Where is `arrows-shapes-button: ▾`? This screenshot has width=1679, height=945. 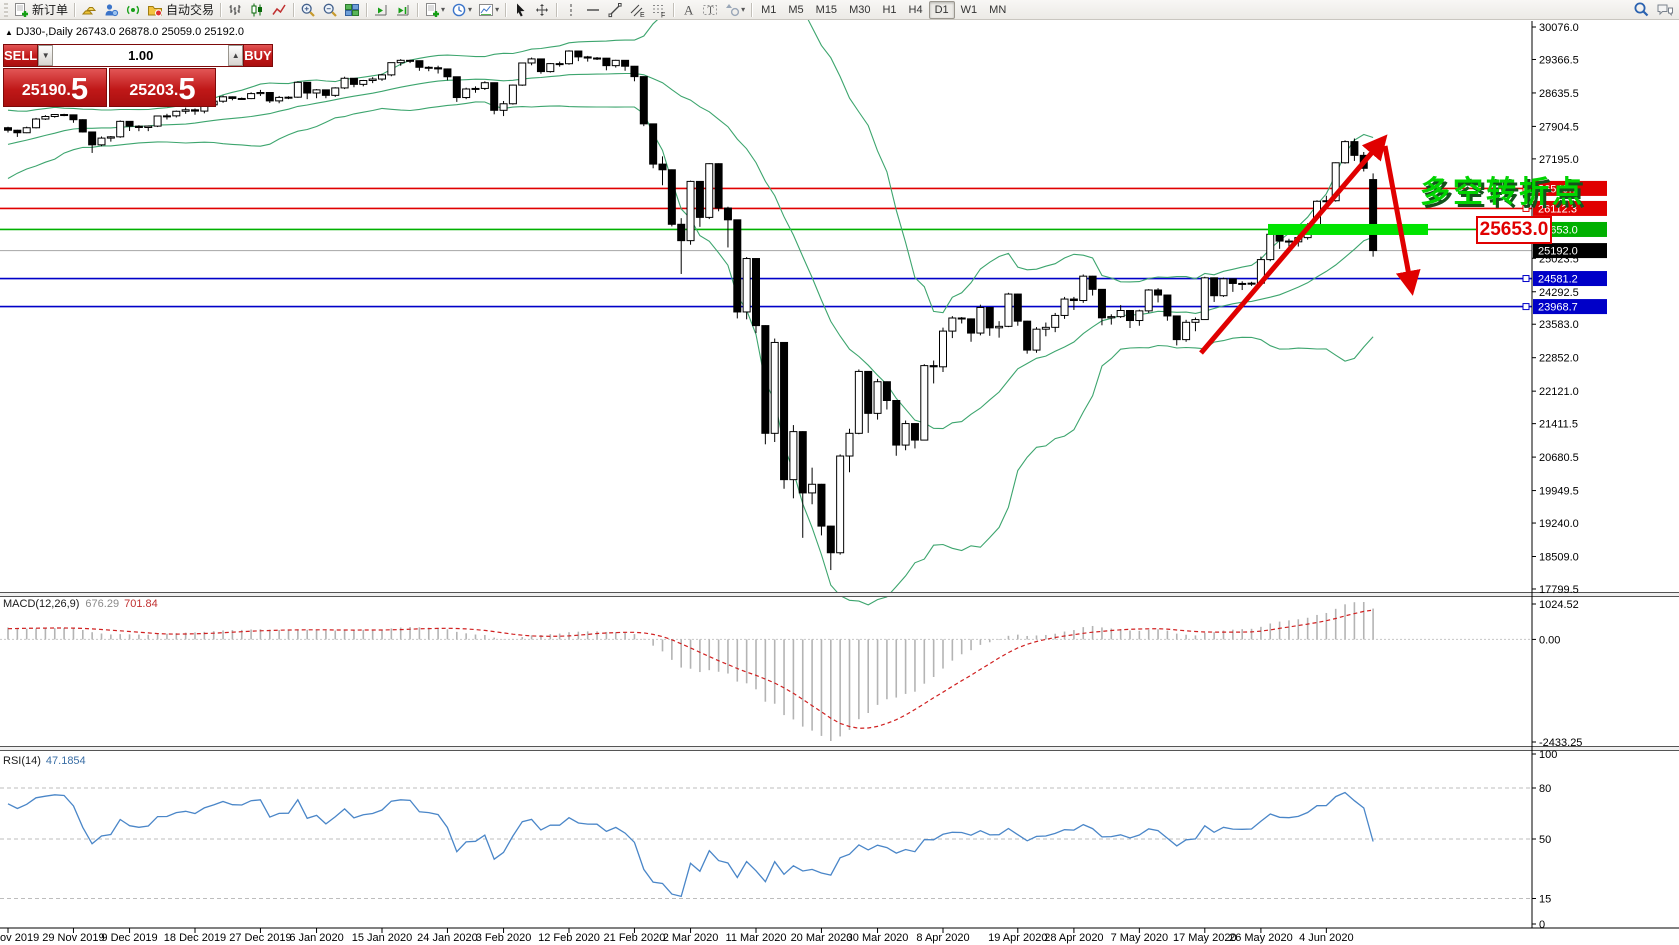
arrows-shapes-button: ▾ is located at coordinates (734, 10).